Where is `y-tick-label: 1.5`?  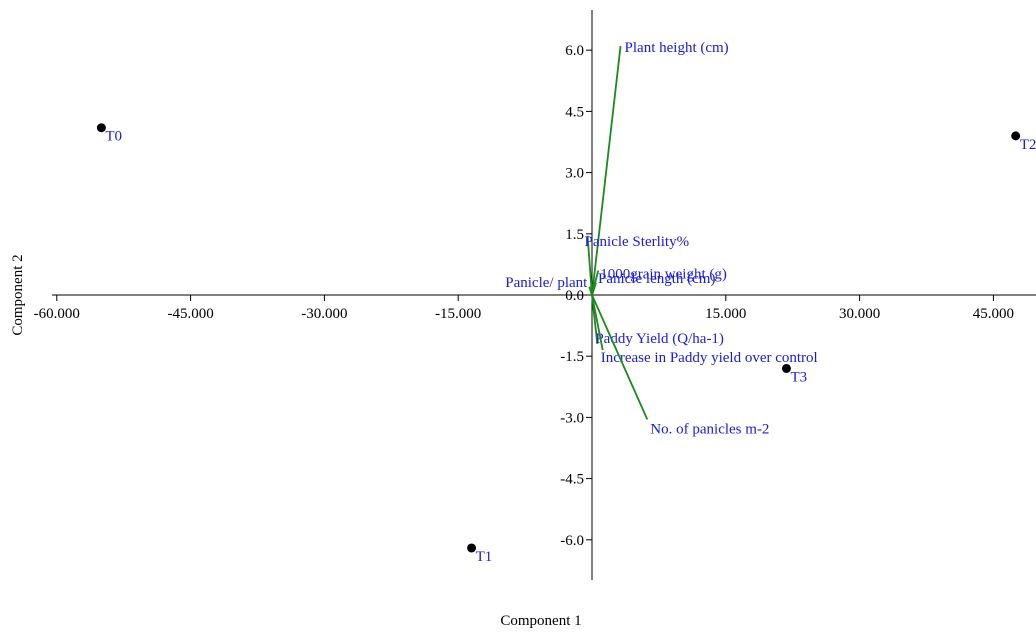
y-tick-label: 1.5 is located at coordinates (574, 235).